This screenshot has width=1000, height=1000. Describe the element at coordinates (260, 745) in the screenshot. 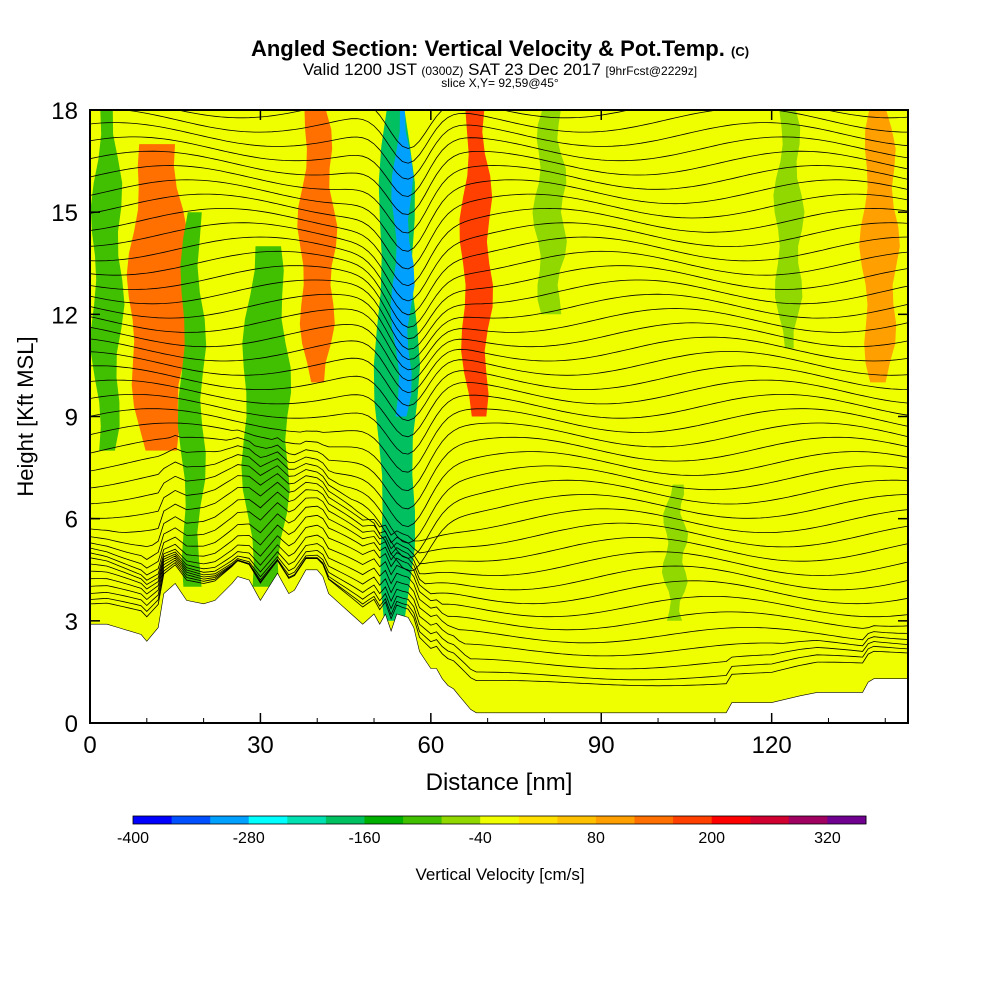

I see `x-tick-label: 30` at that location.